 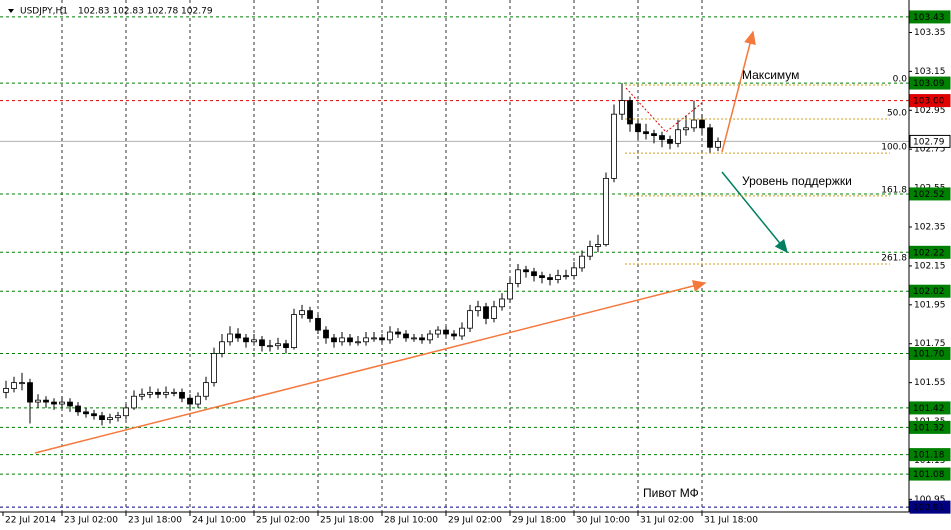 What do you see at coordinates (897, 114) in the screenshot?
I see `fib-label: 50.0` at bounding box center [897, 114].